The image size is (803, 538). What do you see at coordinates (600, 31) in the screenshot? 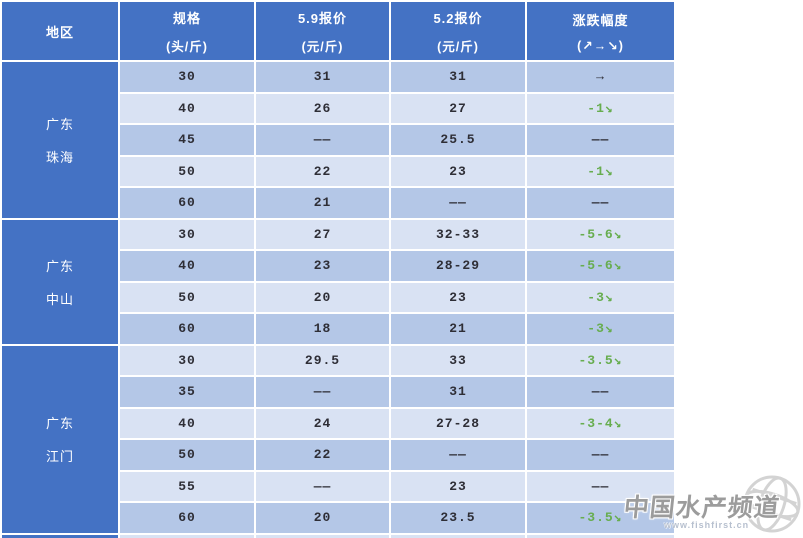
I see `column-header-change: 涨跌幅度 (↗→↘)` at bounding box center [600, 31].